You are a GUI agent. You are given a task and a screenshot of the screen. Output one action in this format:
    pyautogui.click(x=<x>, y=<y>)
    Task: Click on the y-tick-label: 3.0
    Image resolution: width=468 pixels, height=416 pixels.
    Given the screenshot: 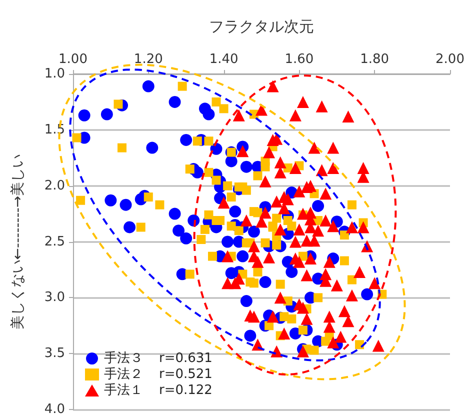 What is the action you would take?
    pyautogui.click(x=54, y=298)
    